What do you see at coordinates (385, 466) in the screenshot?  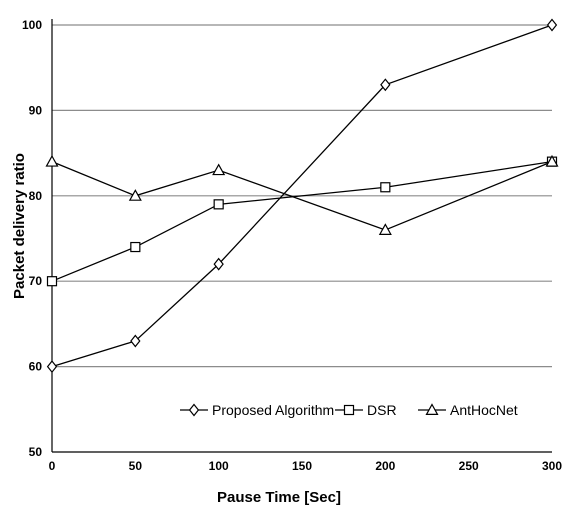 I see `x-tick-label: 200` at bounding box center [385, 466].